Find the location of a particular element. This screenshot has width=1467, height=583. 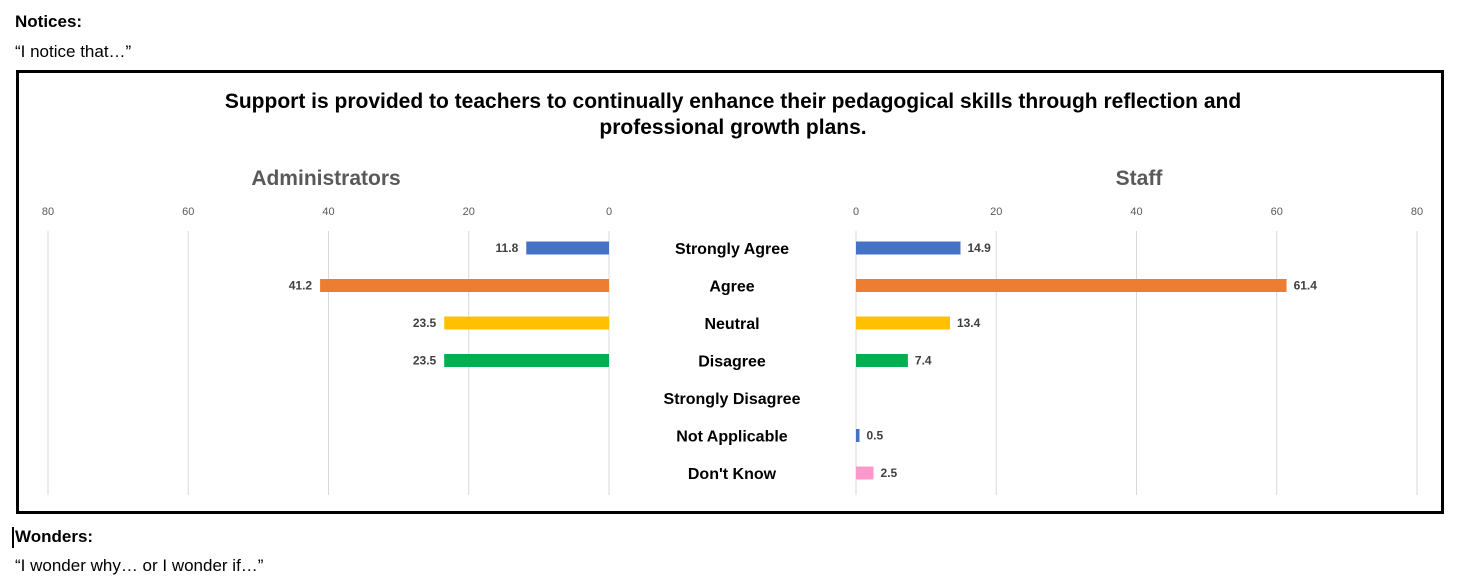

tick-label-right-1: 20 is located at coordinates (996, 212).